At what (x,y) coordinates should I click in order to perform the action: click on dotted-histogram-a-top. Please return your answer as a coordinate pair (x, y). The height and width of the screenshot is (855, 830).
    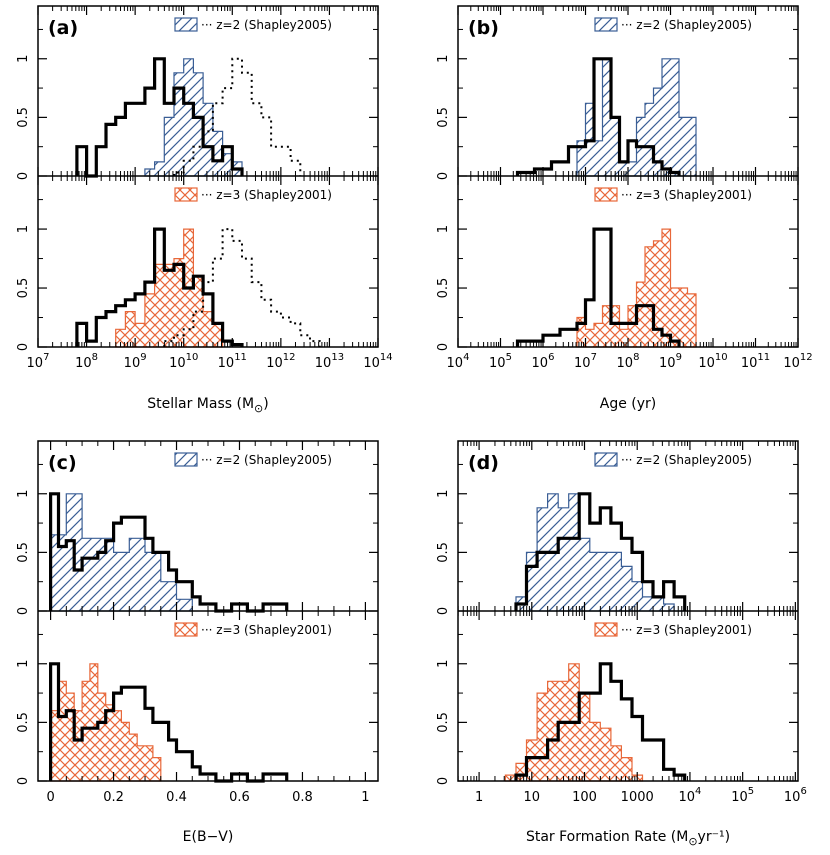
    Looking at the image, I should click on (237, 116).